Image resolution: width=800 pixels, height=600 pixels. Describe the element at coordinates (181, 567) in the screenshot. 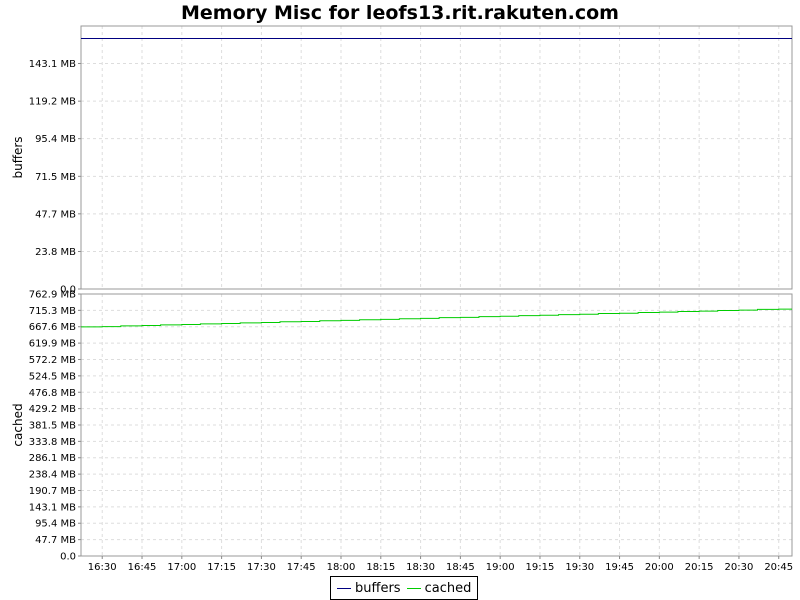

I see `x-tick-label-2: 17:00` at that location.